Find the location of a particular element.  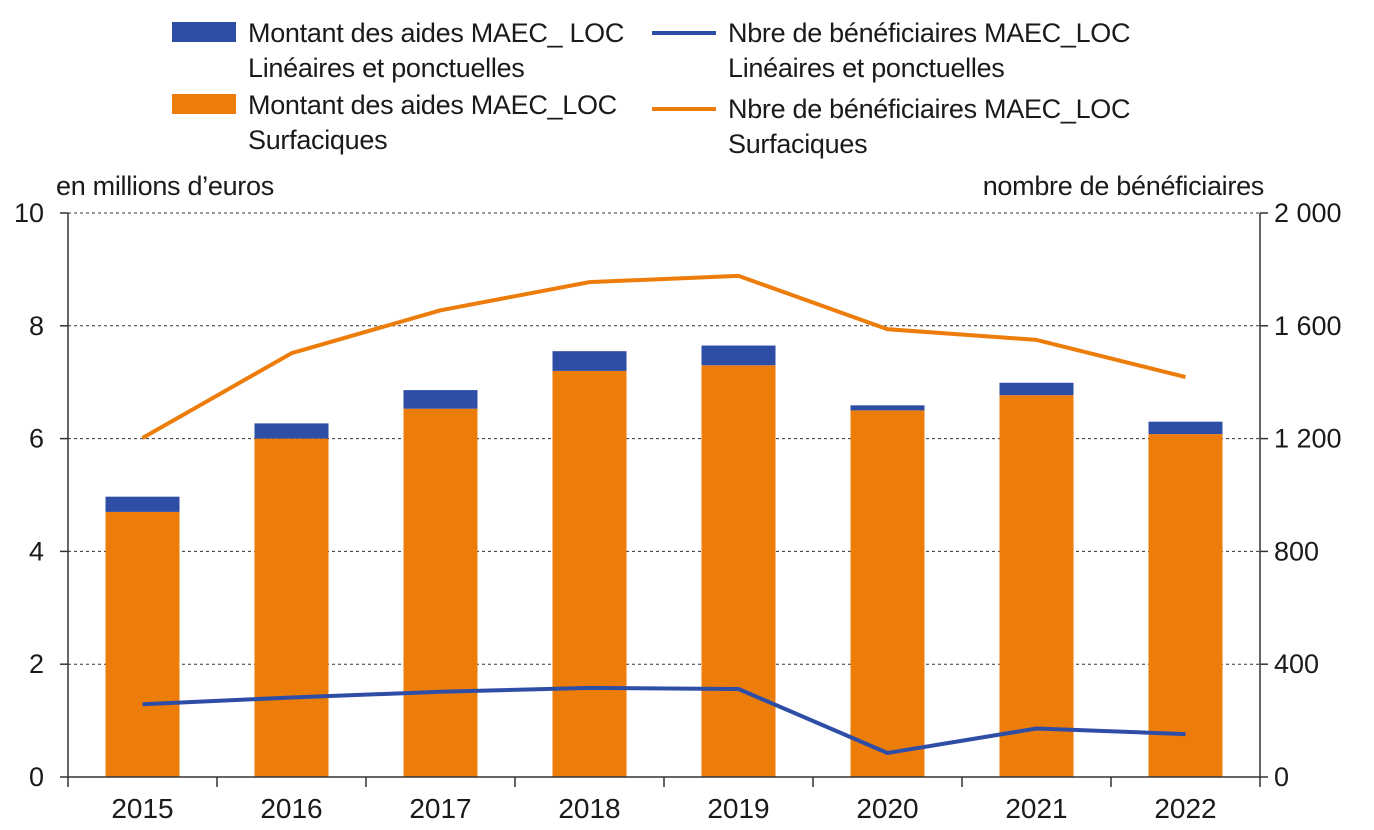

bar-series1-2019 is located at coordinates (738, 355).